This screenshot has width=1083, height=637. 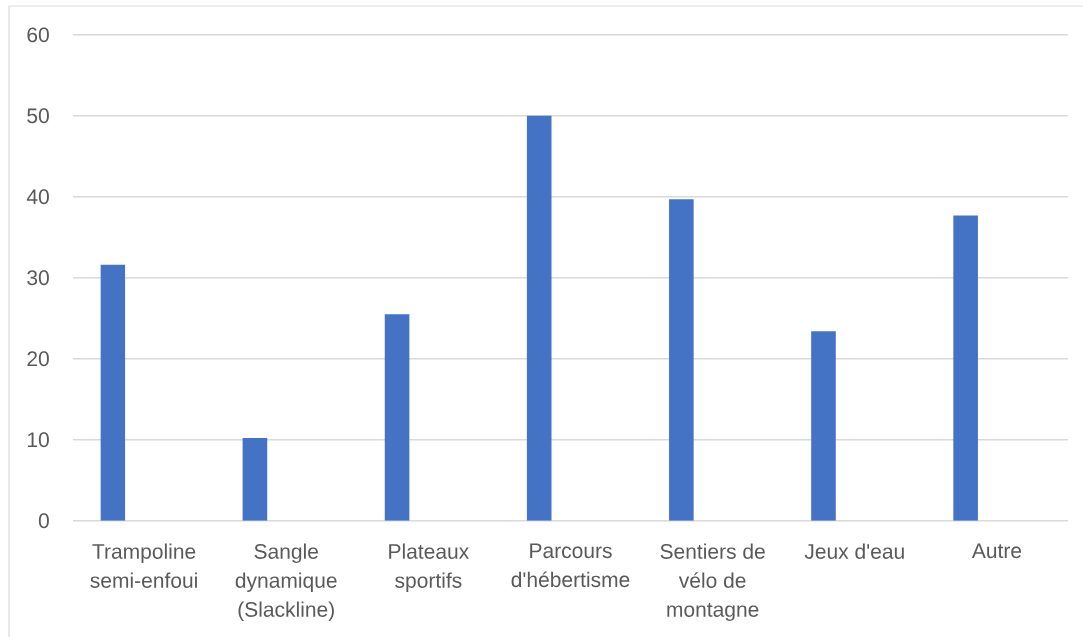 I want to click on y-tick-label: 30, so click(x=38, y=278).